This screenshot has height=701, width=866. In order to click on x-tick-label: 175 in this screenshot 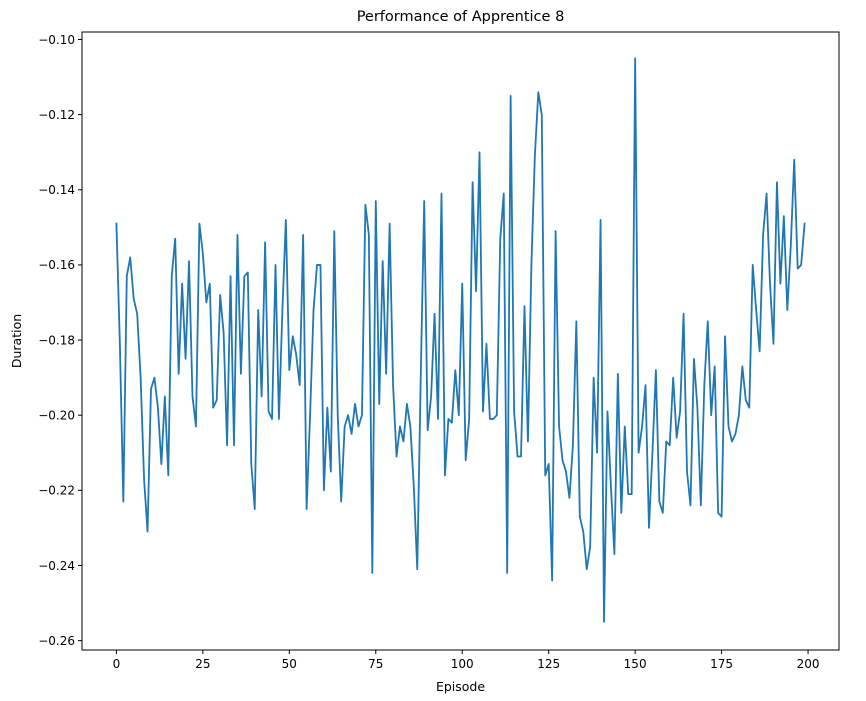, I will do `click(721, 664)`.